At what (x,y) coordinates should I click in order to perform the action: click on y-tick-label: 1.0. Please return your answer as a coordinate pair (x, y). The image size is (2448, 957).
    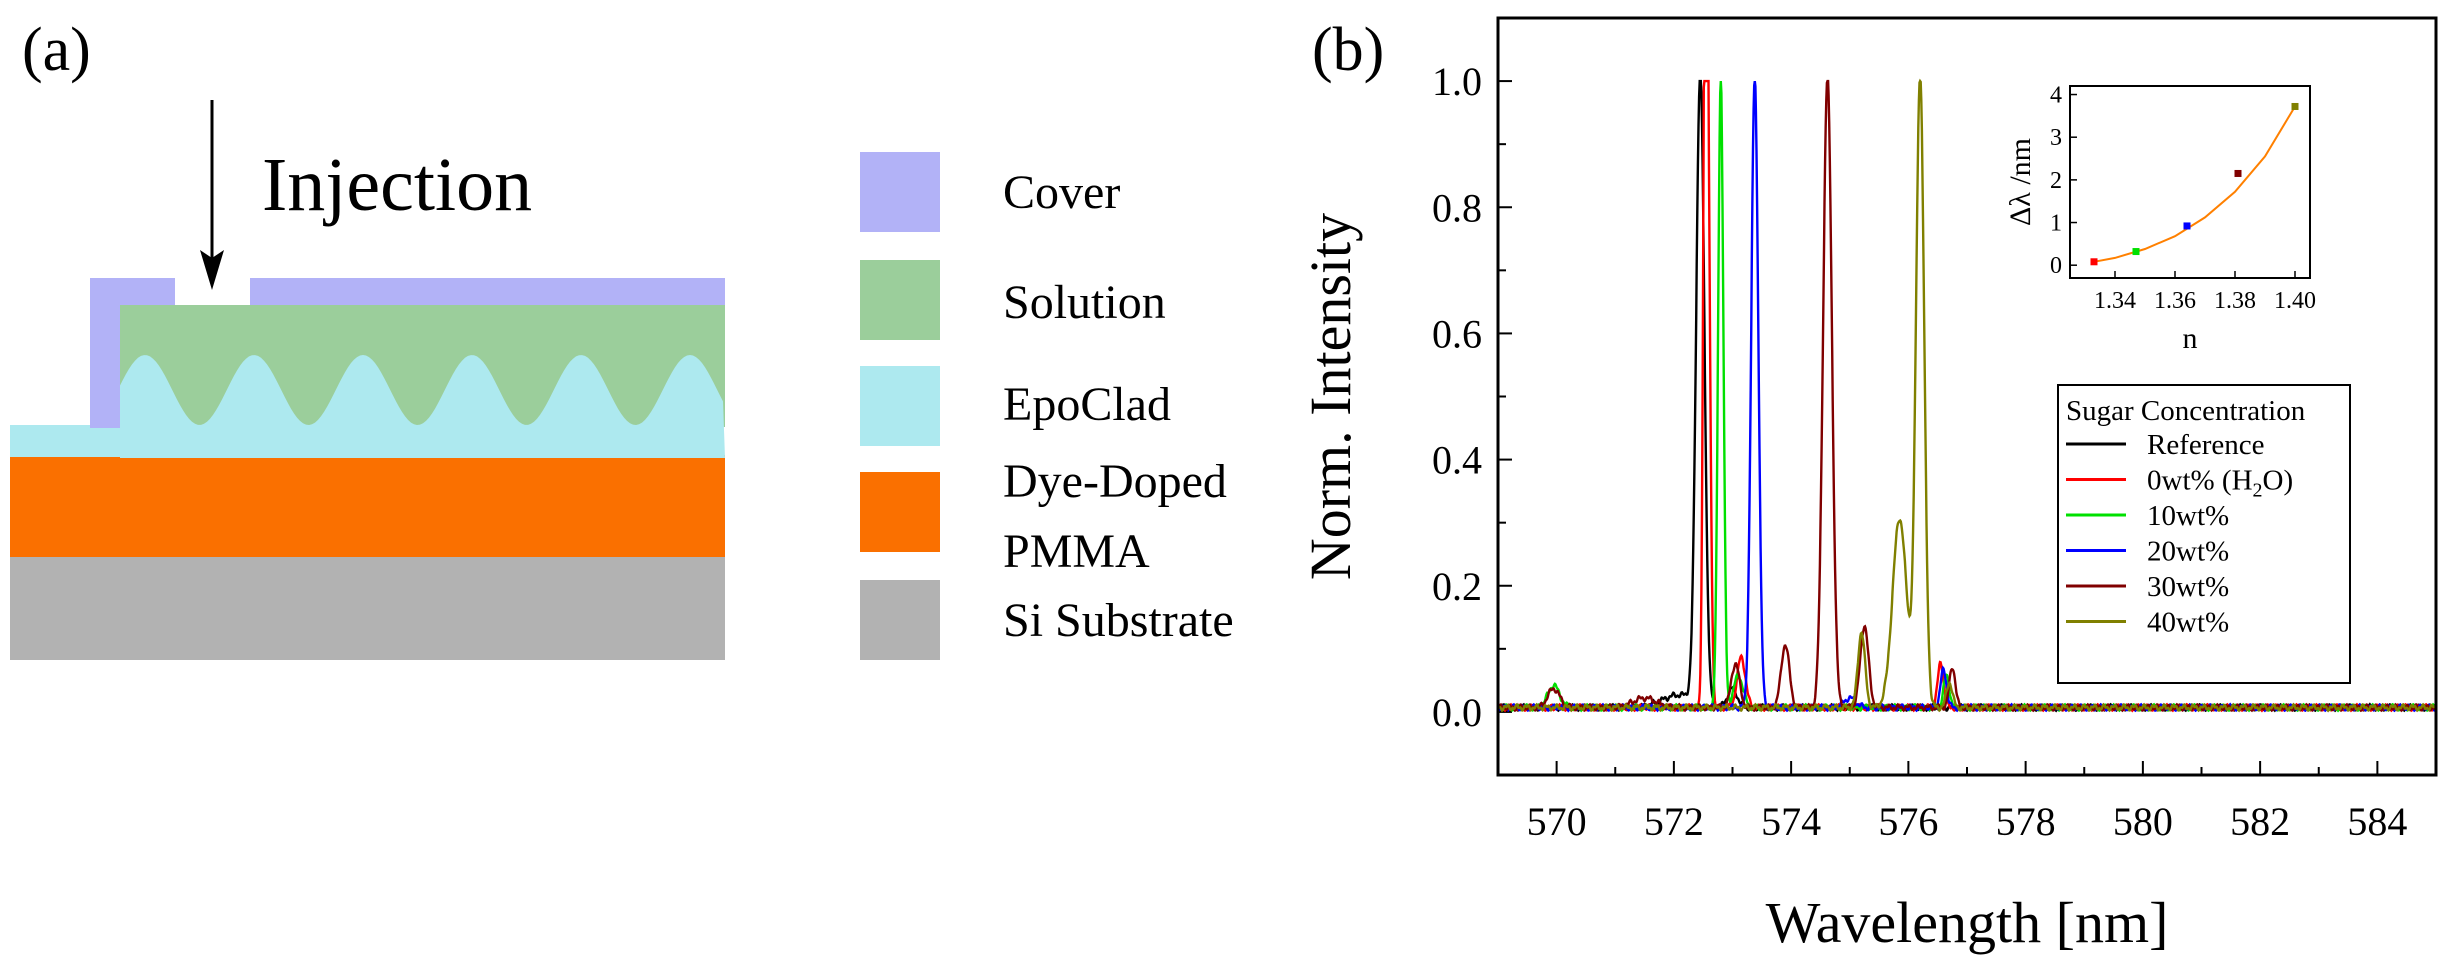
    Looking at the image, I should click on (1457, 81).